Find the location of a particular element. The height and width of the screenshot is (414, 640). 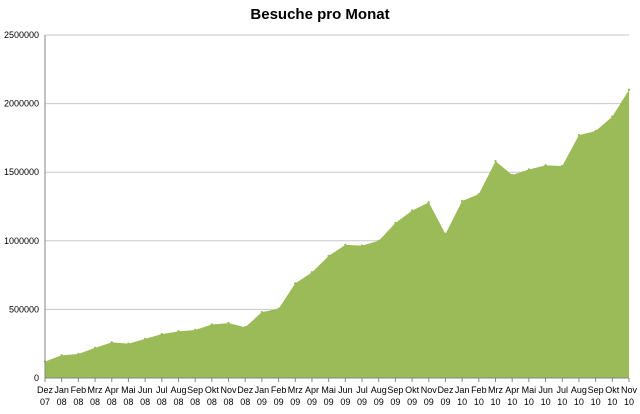

y-tick-label: 2500000 is located at coordinates (21, 35).